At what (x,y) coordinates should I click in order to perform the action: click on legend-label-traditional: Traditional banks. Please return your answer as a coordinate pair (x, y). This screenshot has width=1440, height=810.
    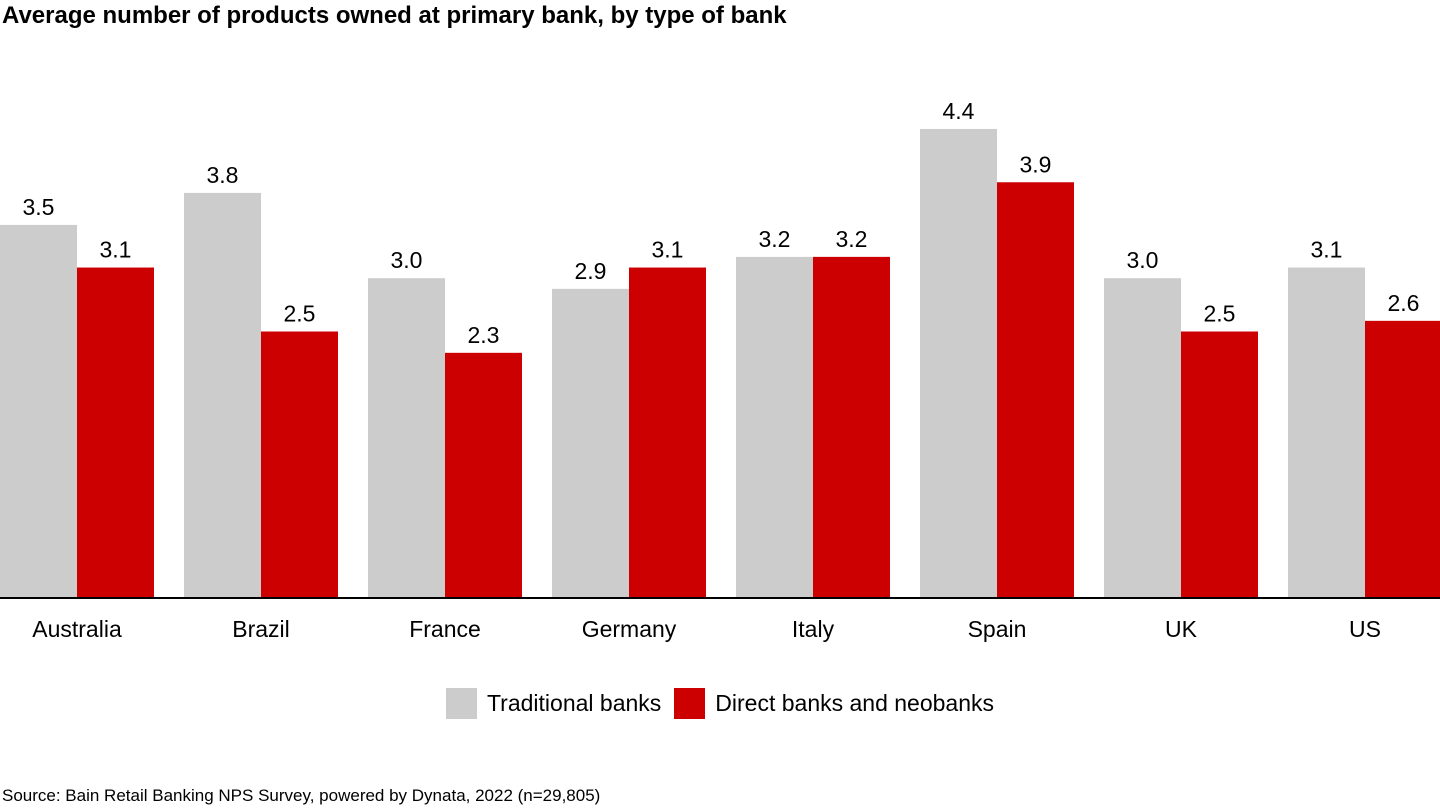
    Looking at the image, I should click on (574, 702).